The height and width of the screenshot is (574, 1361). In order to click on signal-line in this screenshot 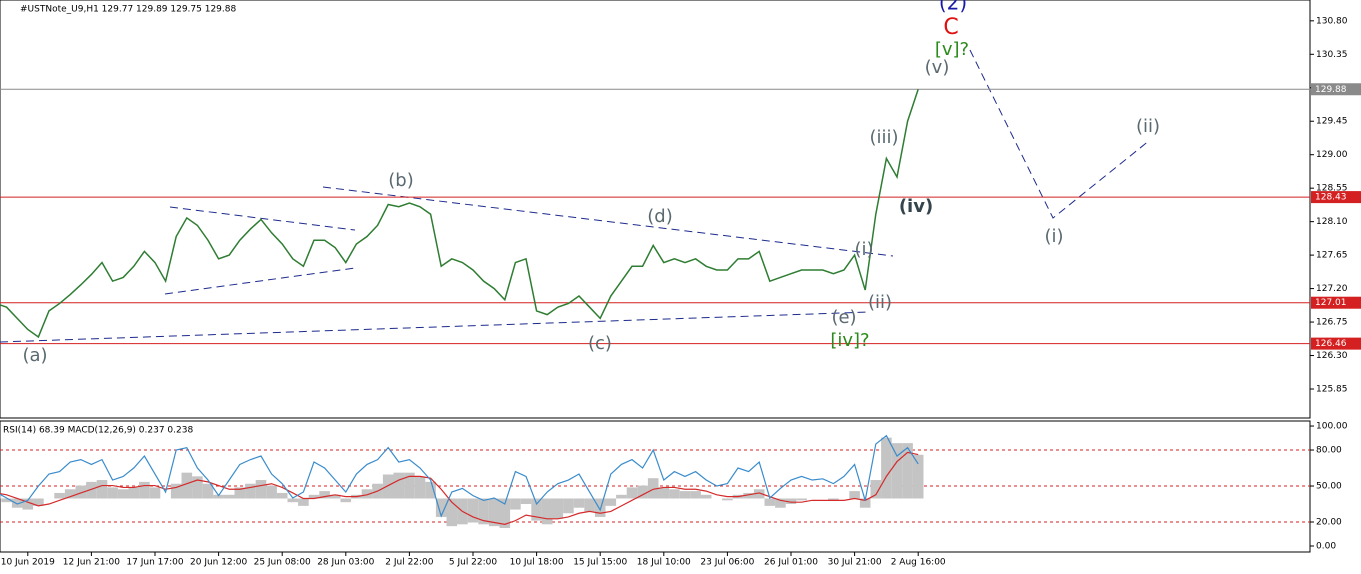, I will do `click(459, 488)`.